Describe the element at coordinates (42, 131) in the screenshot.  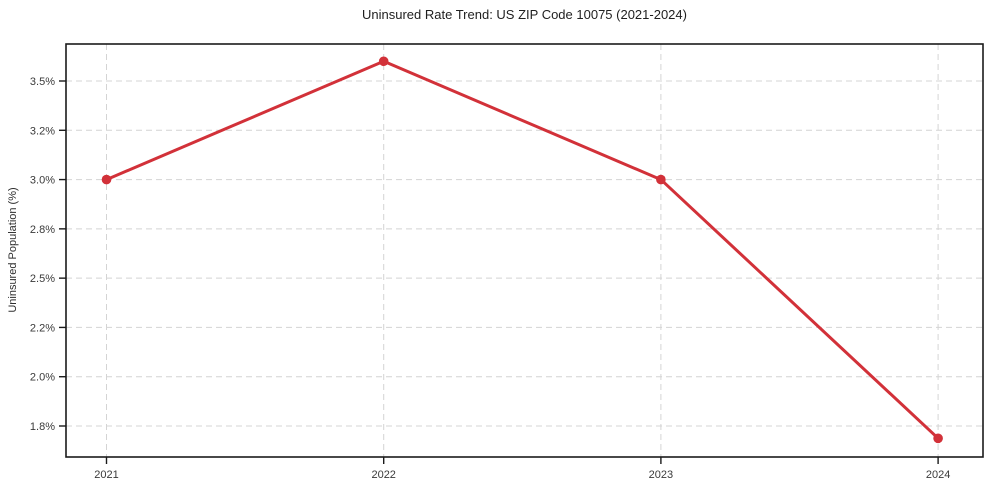
I see `y-tick-label: 3.2%` at that location.